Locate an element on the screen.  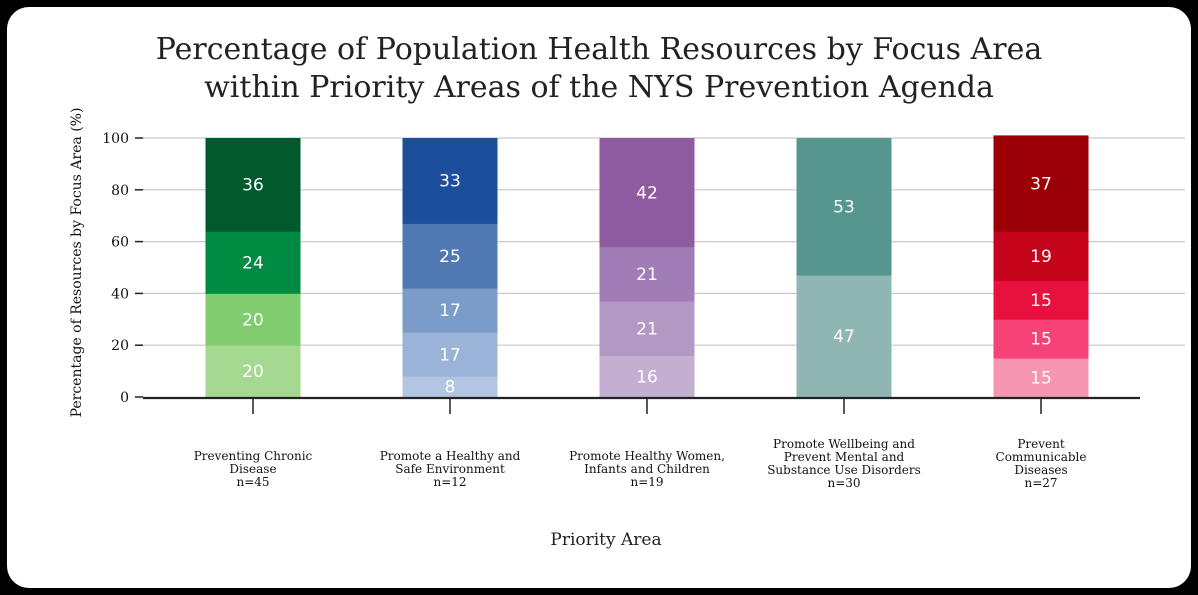
bar-stack: 20 20 24 36 is located at coordinates (253, 268).